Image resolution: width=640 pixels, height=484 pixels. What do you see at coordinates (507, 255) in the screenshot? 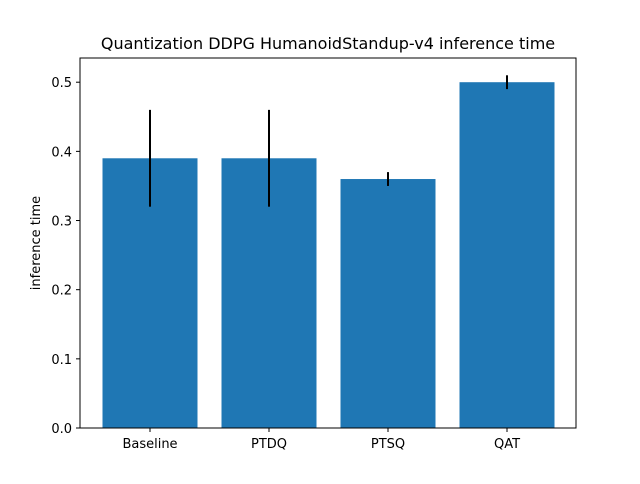
I see `bar-qat` at bounding box center [507, 255].